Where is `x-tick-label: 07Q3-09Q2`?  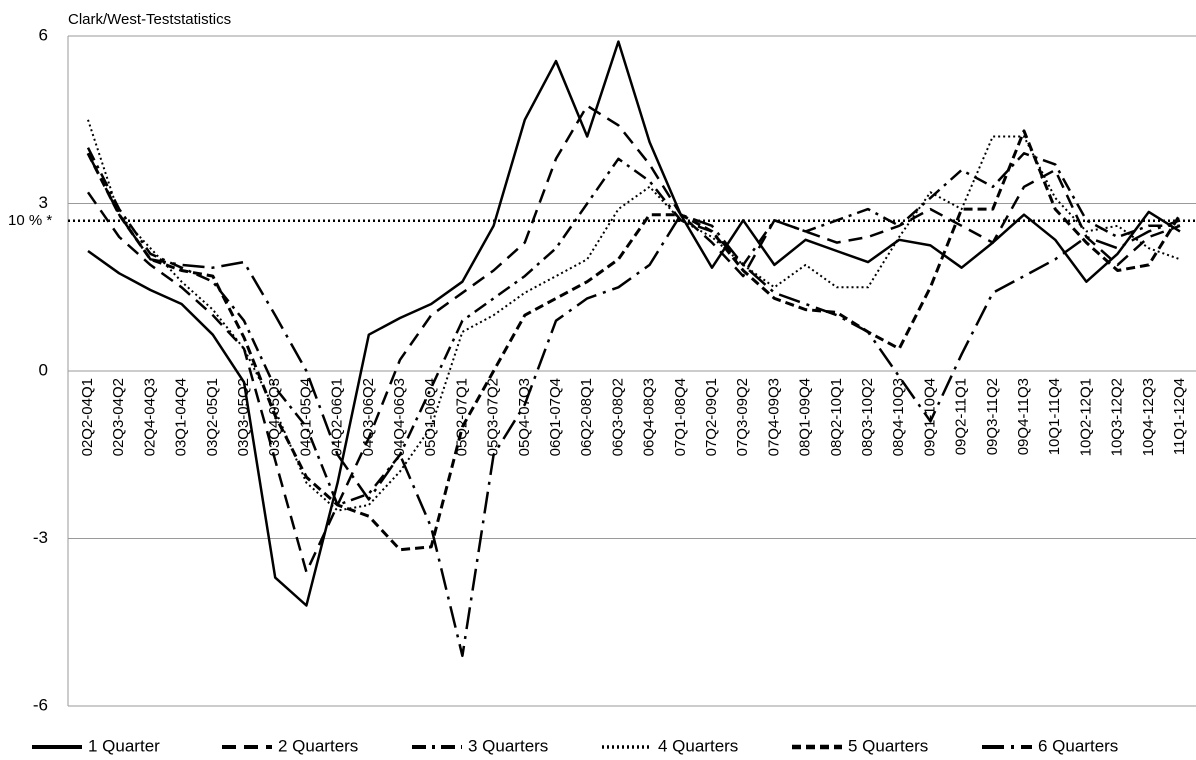 x-tick-label: 07Q3-09Q2 is located at coordinates (742, 417).